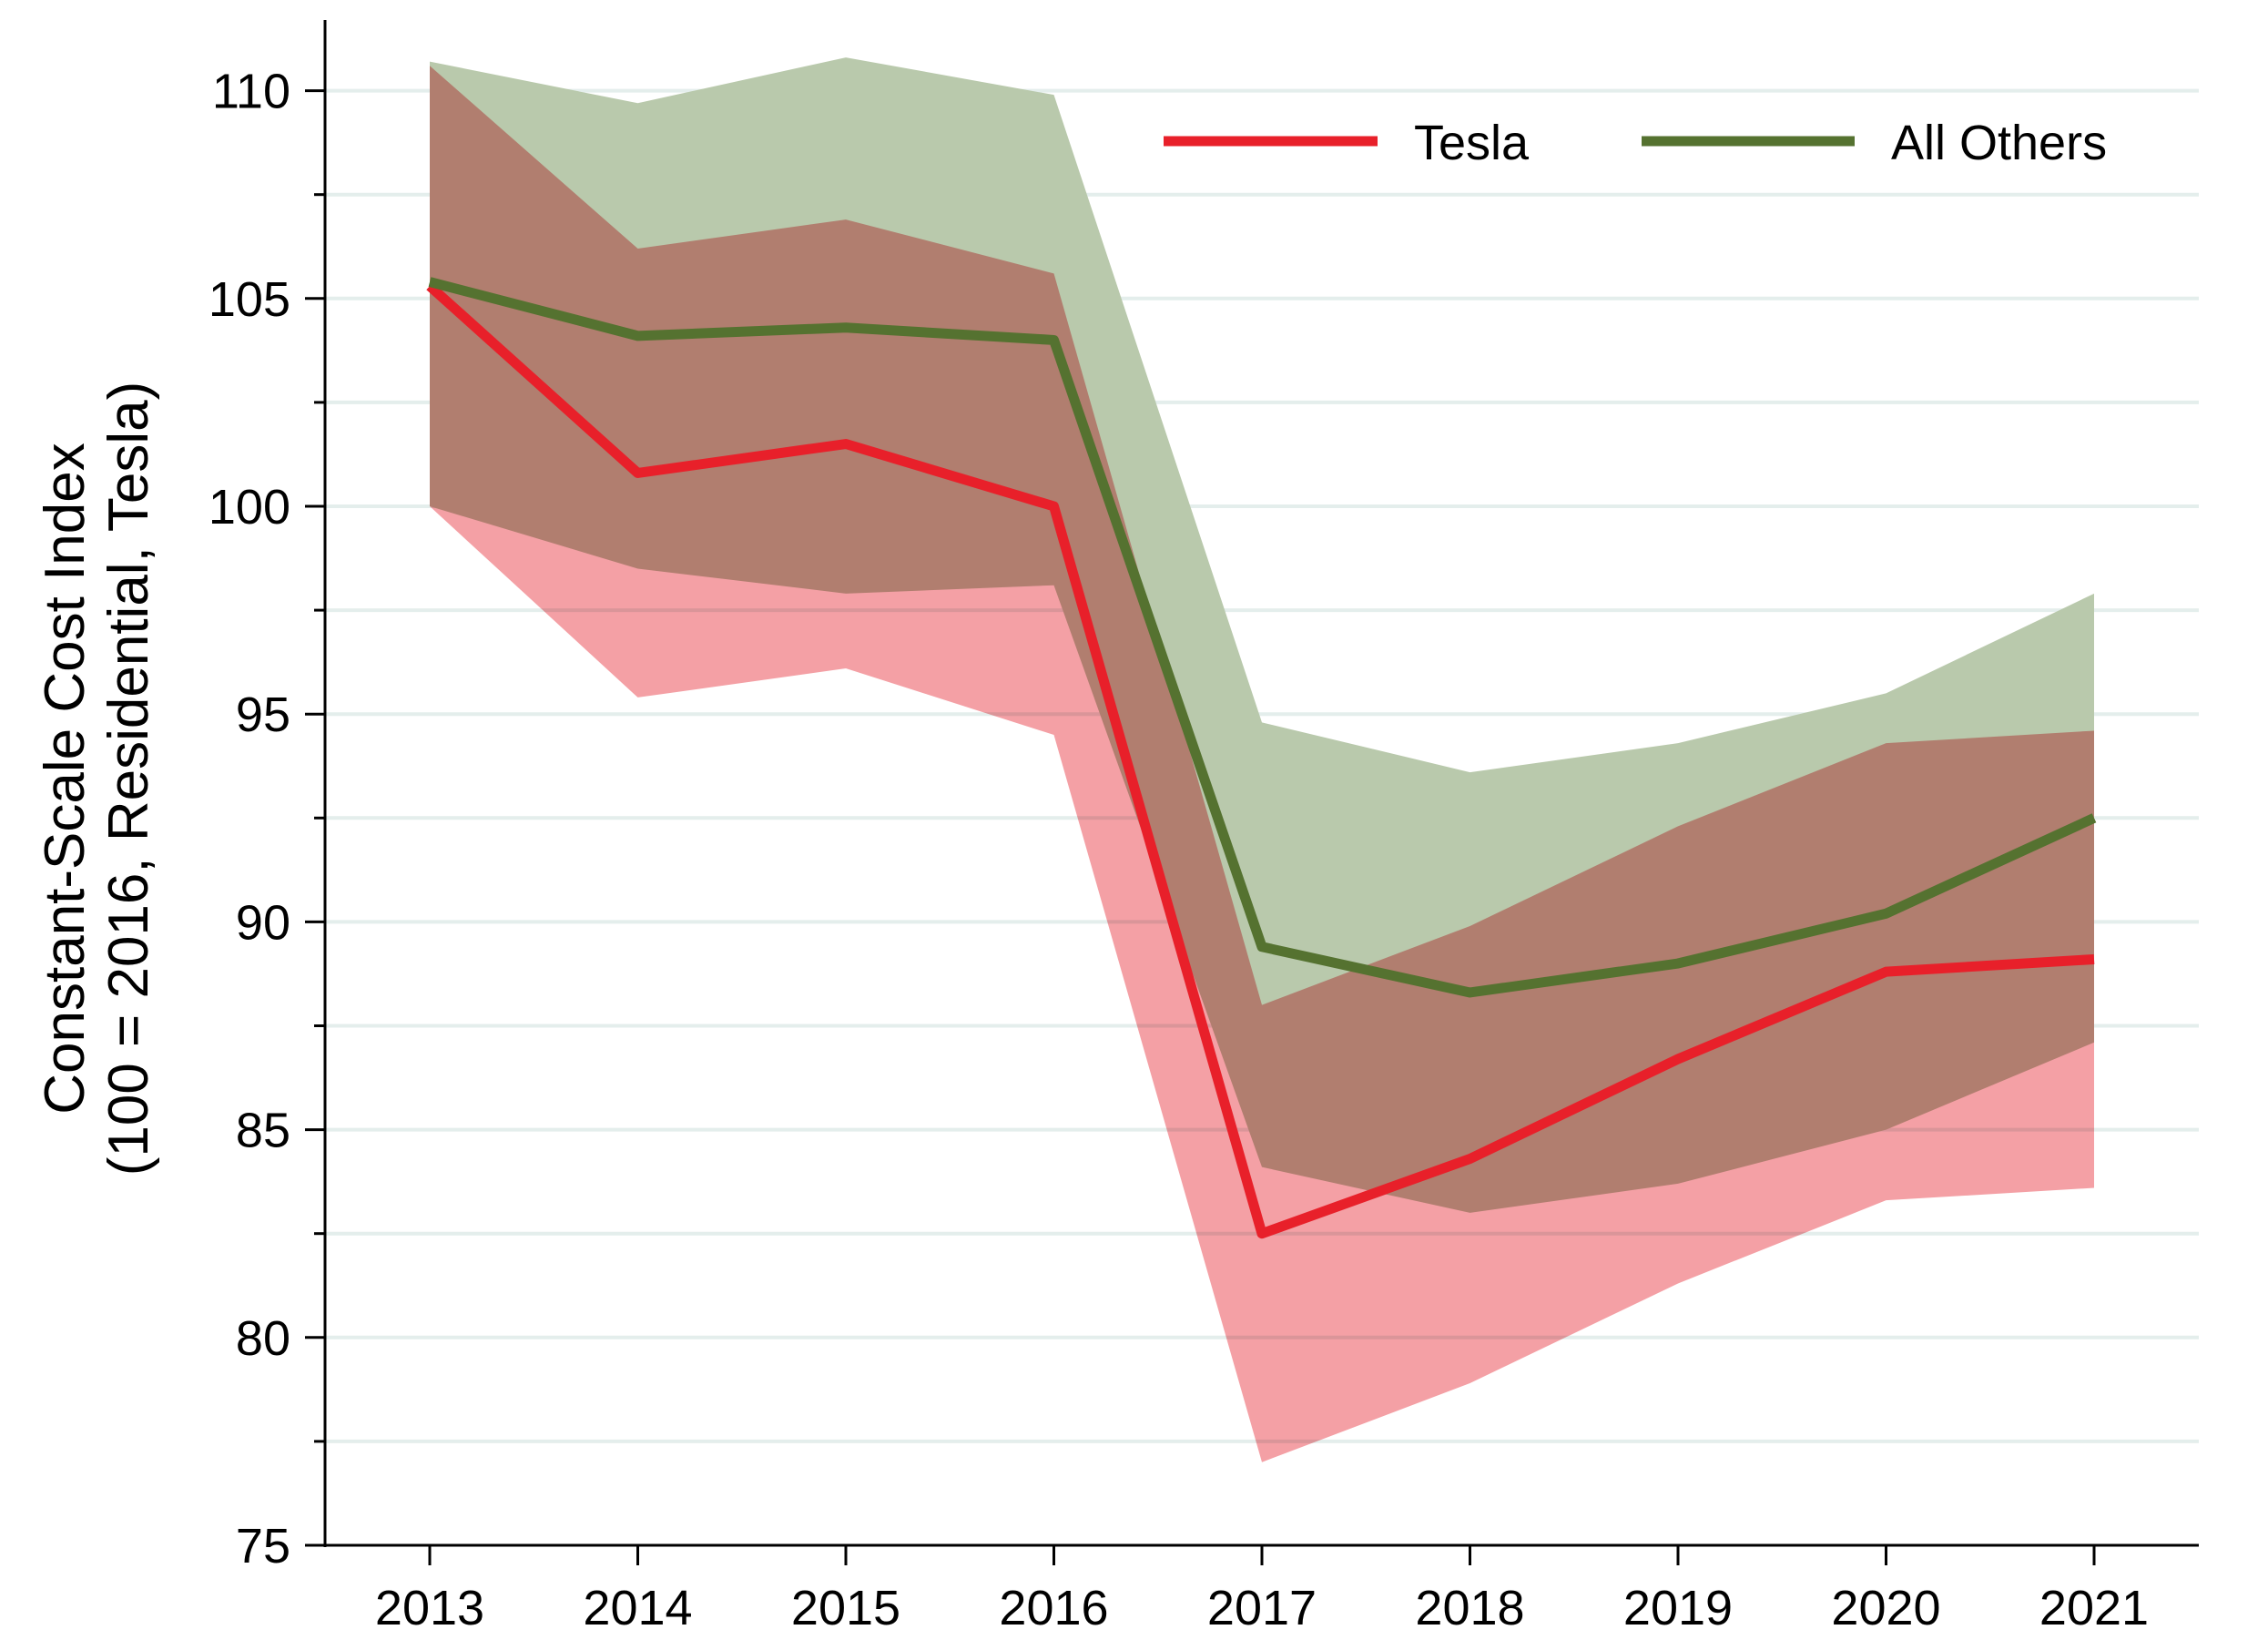  Describe the element at coordinates (429, 1608) in the screenshot. I see `x-tick-label-2013: 2013` at that location.